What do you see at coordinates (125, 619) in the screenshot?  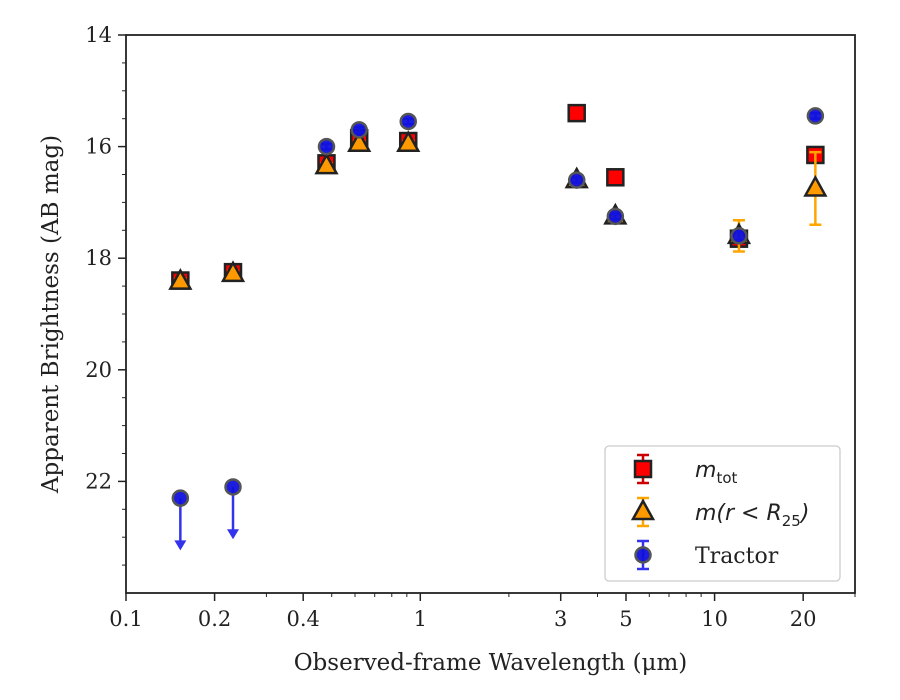 I see `x-tick-label: 0.1` at bounding box center [125, 619].